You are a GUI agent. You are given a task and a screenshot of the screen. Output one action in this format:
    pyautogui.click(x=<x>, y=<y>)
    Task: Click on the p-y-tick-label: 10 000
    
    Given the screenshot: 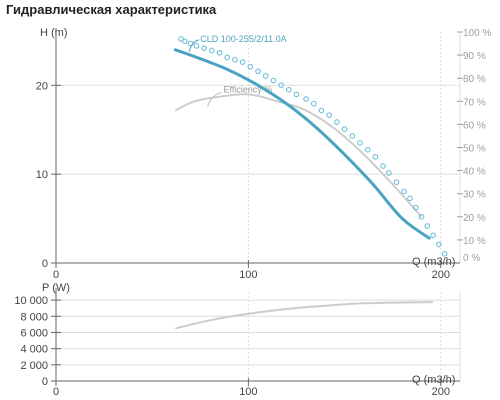 What is the action you would take?
    pyautogui.click(x=31, y=301)
    